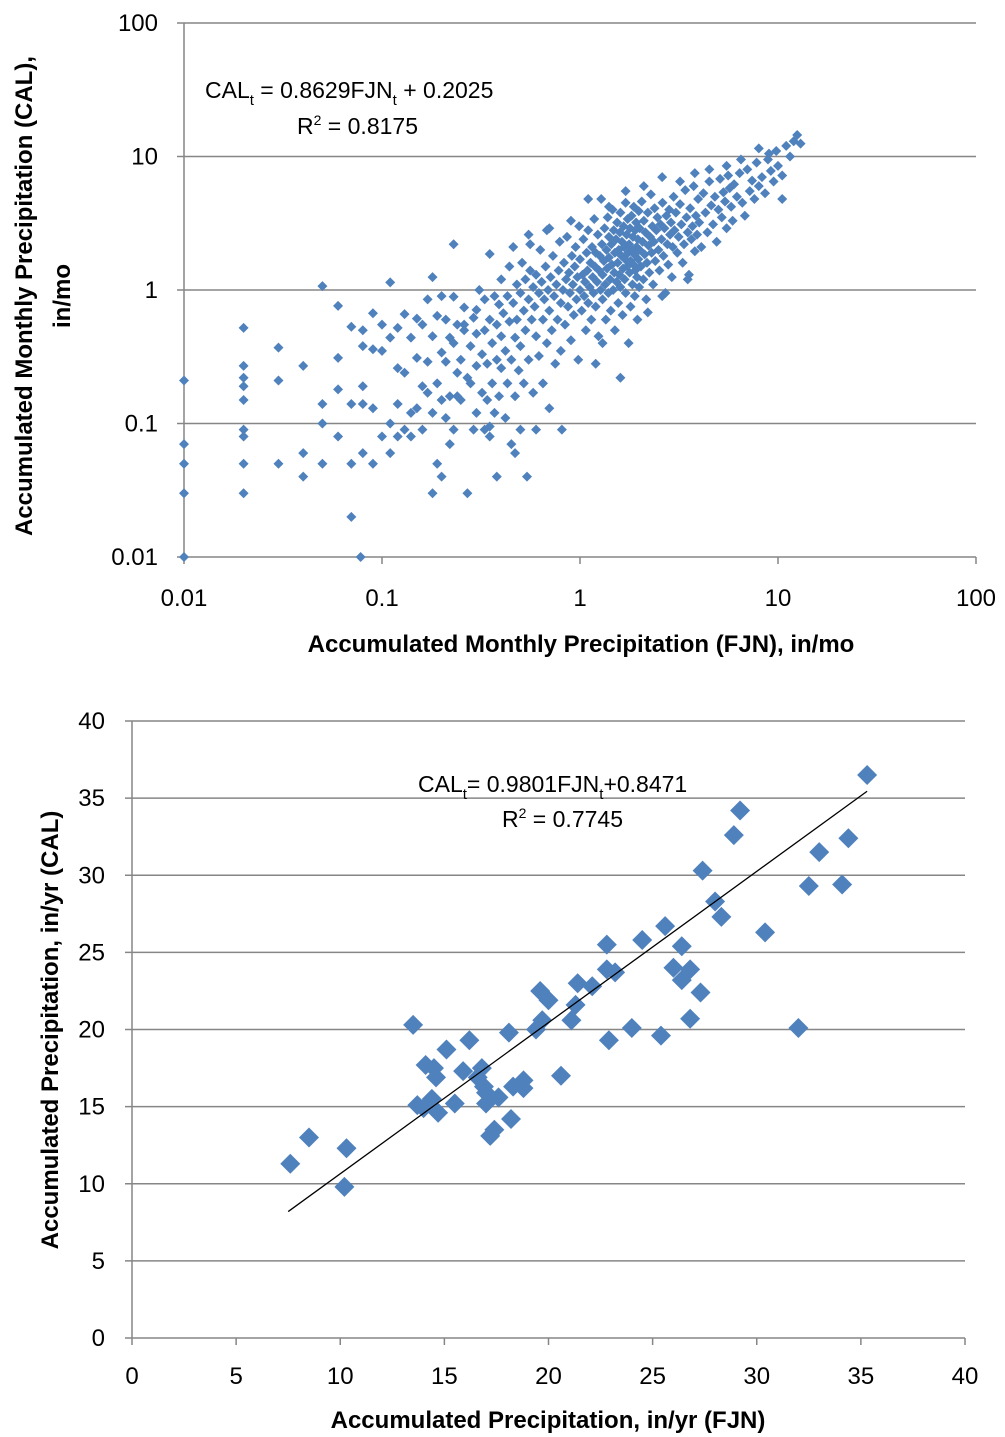 The width and height of the screenshot is (1005, 1437). I want to click on y-tick-label: 20, so click(91, 1030).